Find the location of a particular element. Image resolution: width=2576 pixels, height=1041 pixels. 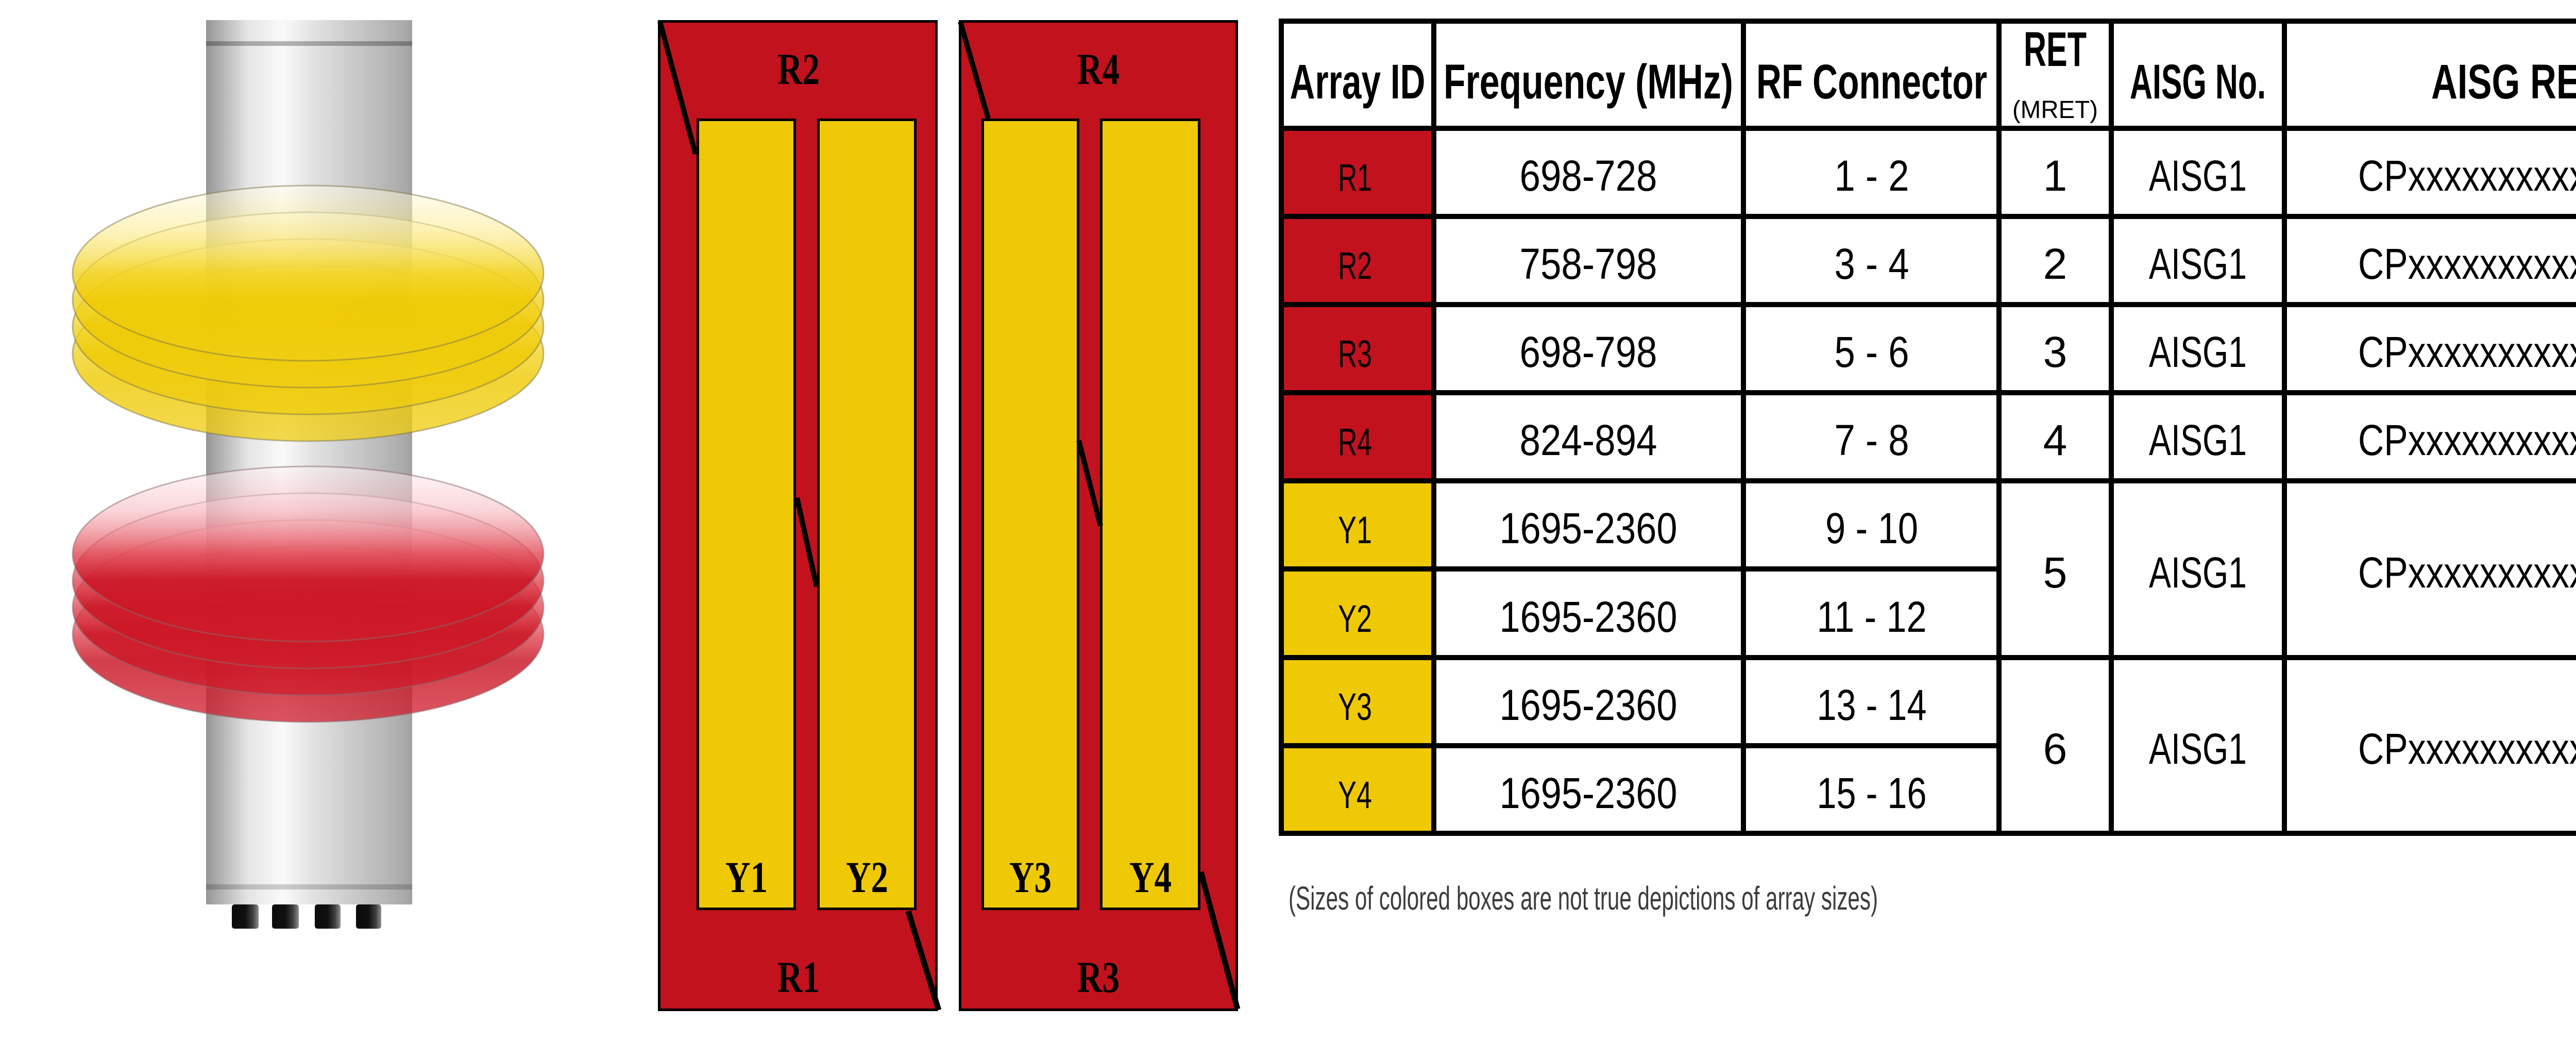

svg-text: AISG RET UID is located at coordinates (2503, 82).